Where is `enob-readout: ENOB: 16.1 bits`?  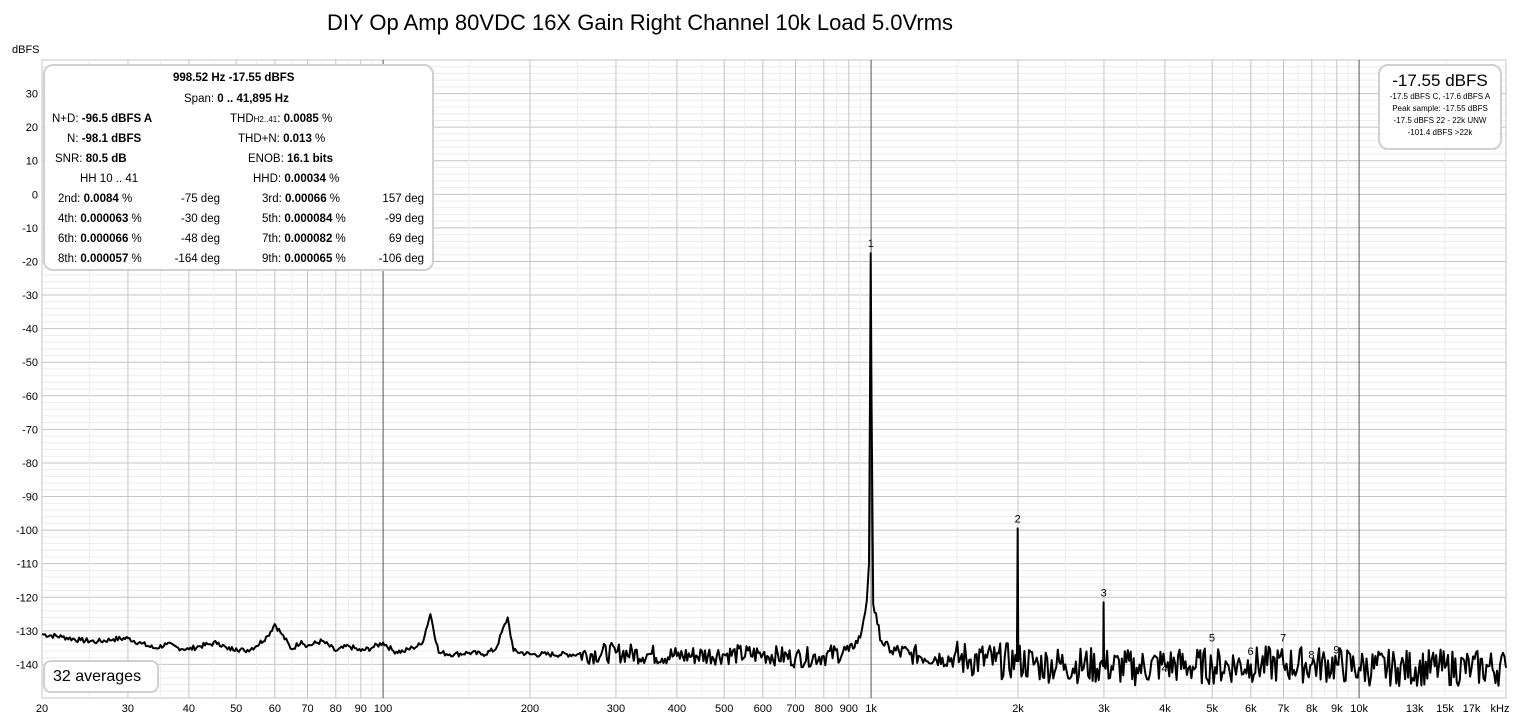 enob-readout: ENOB: 16.1 bits is located at coordinates (290, 159).